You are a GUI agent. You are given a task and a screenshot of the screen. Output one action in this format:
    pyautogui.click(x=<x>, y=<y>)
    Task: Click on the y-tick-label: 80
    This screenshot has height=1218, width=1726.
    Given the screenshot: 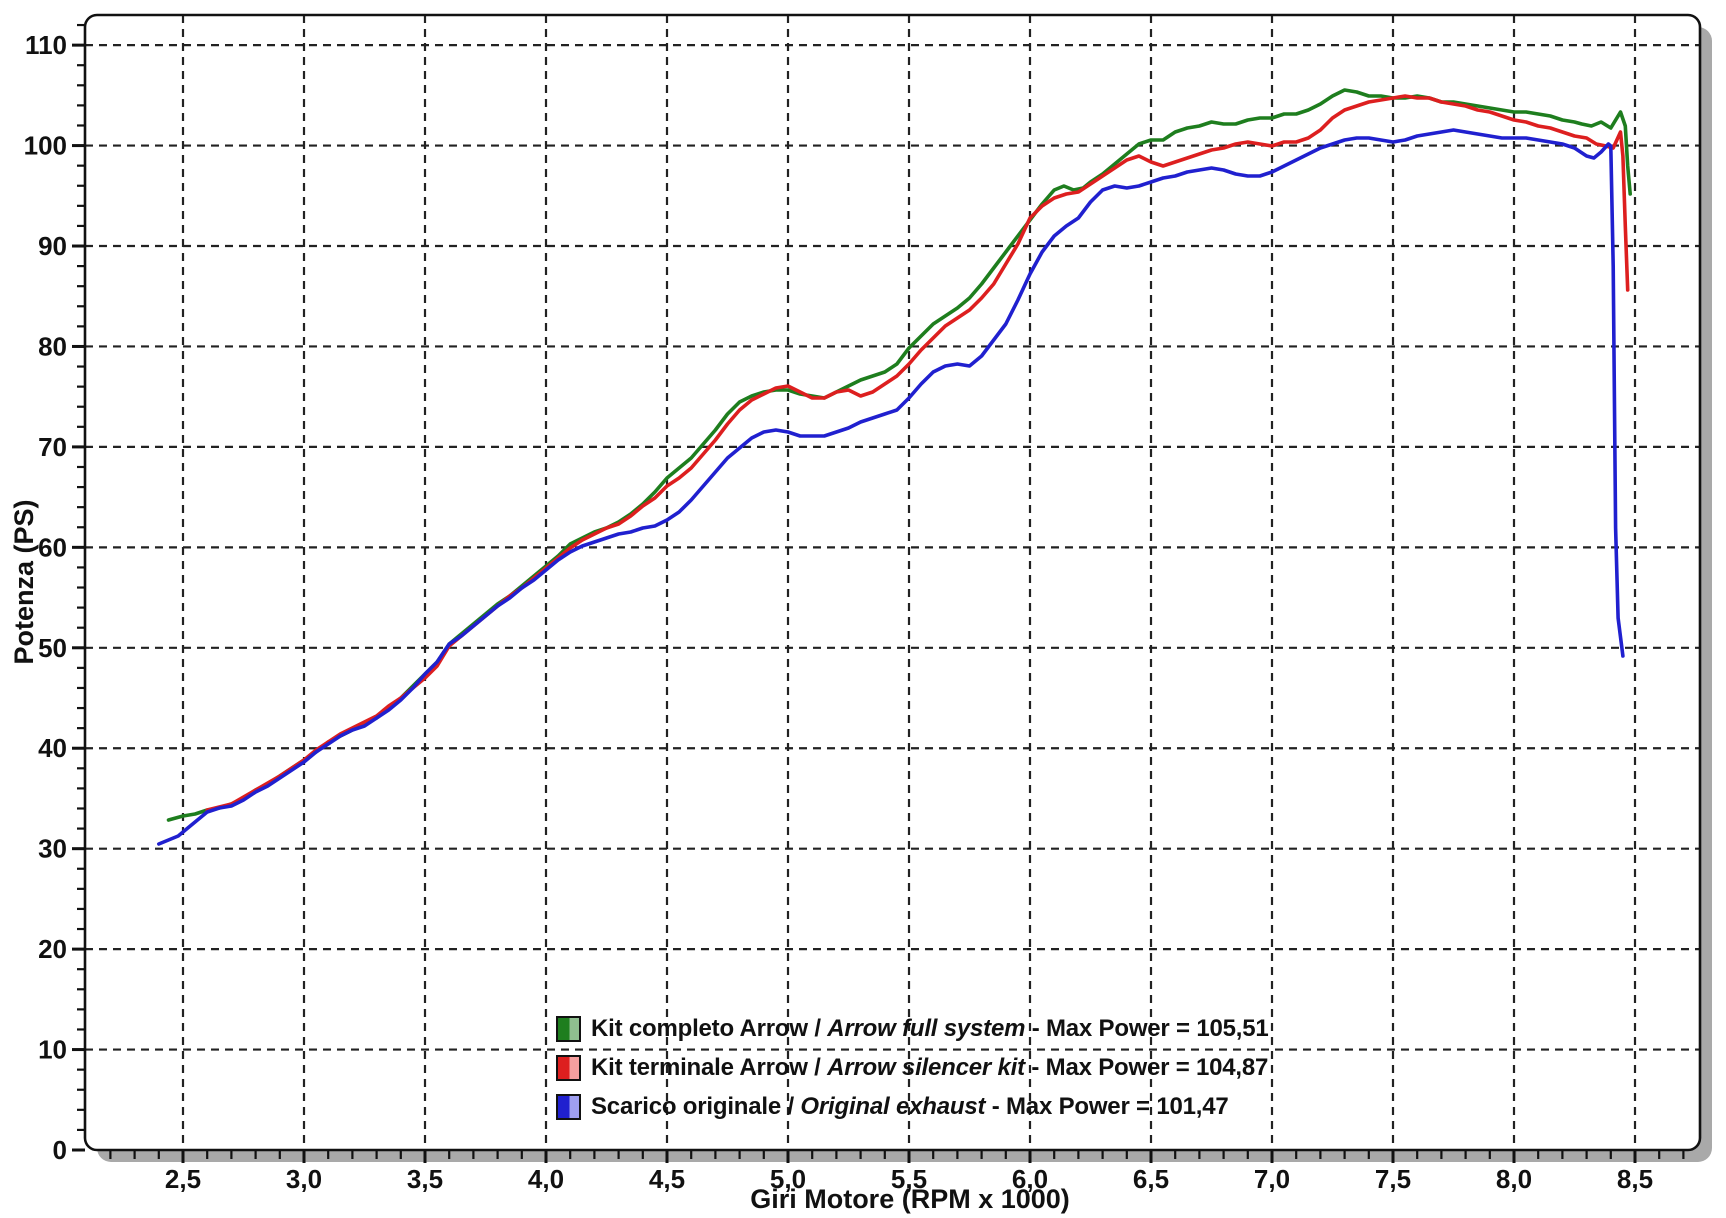 What is the action you would take?
    pyautogui.click(x=52, y=346)
    